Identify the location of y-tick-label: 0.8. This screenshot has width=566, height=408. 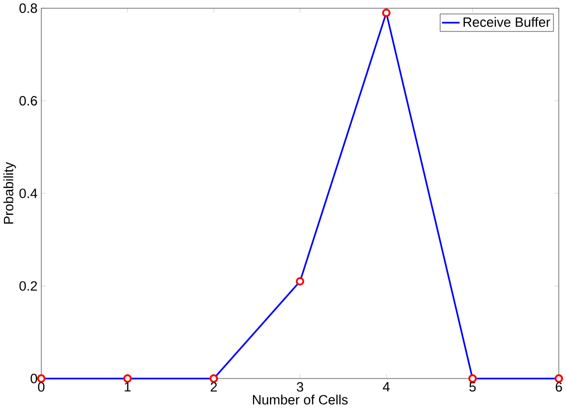
(28, 8).